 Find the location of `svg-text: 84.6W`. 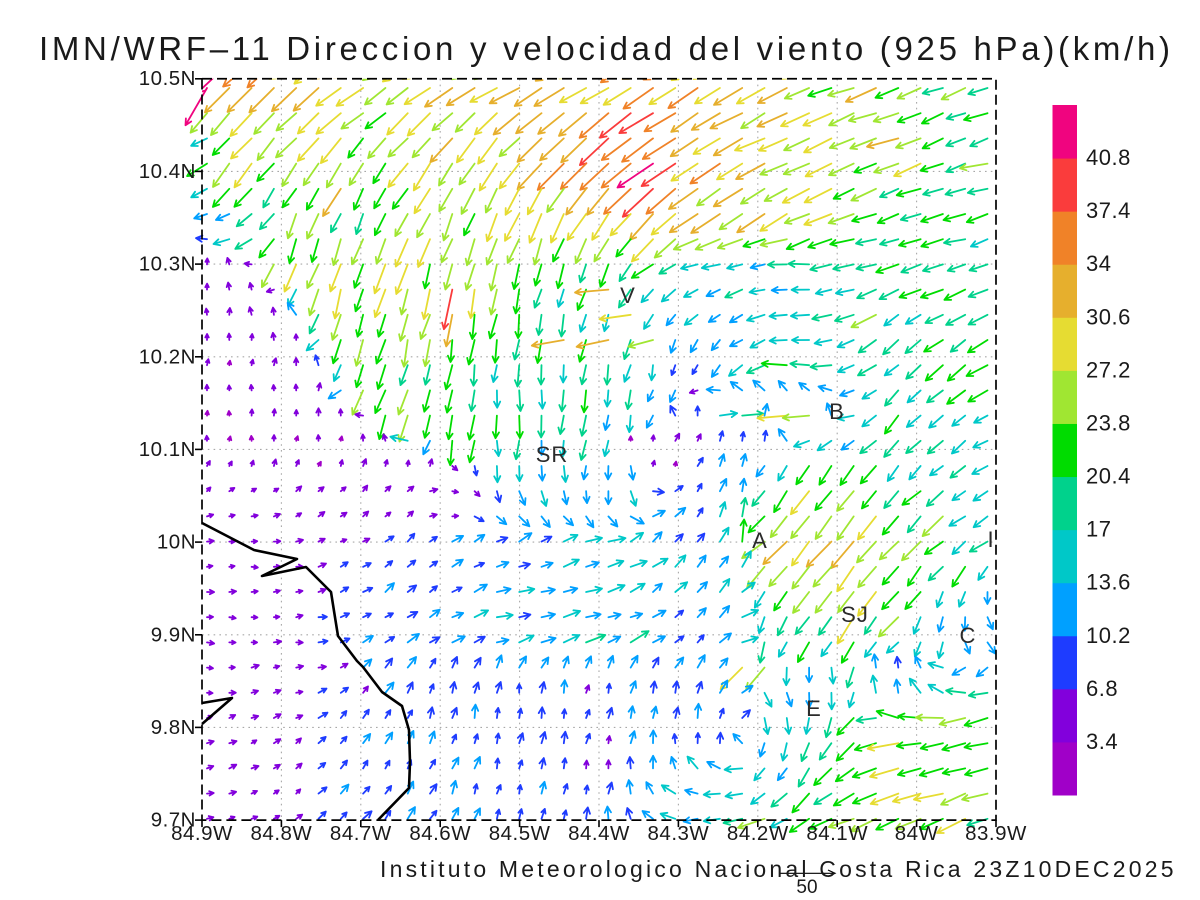

svg-text: 84.6W is located at coordinates (440, 833).